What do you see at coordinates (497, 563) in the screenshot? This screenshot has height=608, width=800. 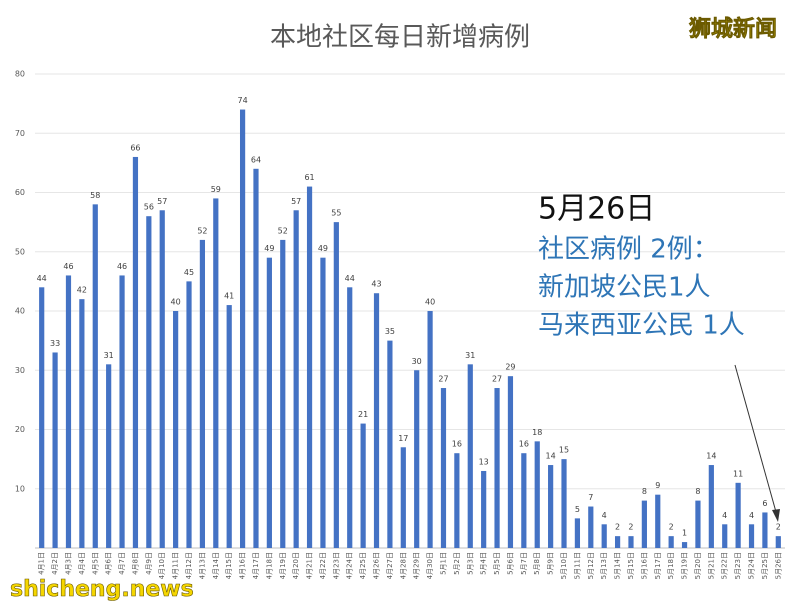 I see `x-tick-label: 5月5日` at bounding box center [497, 563].